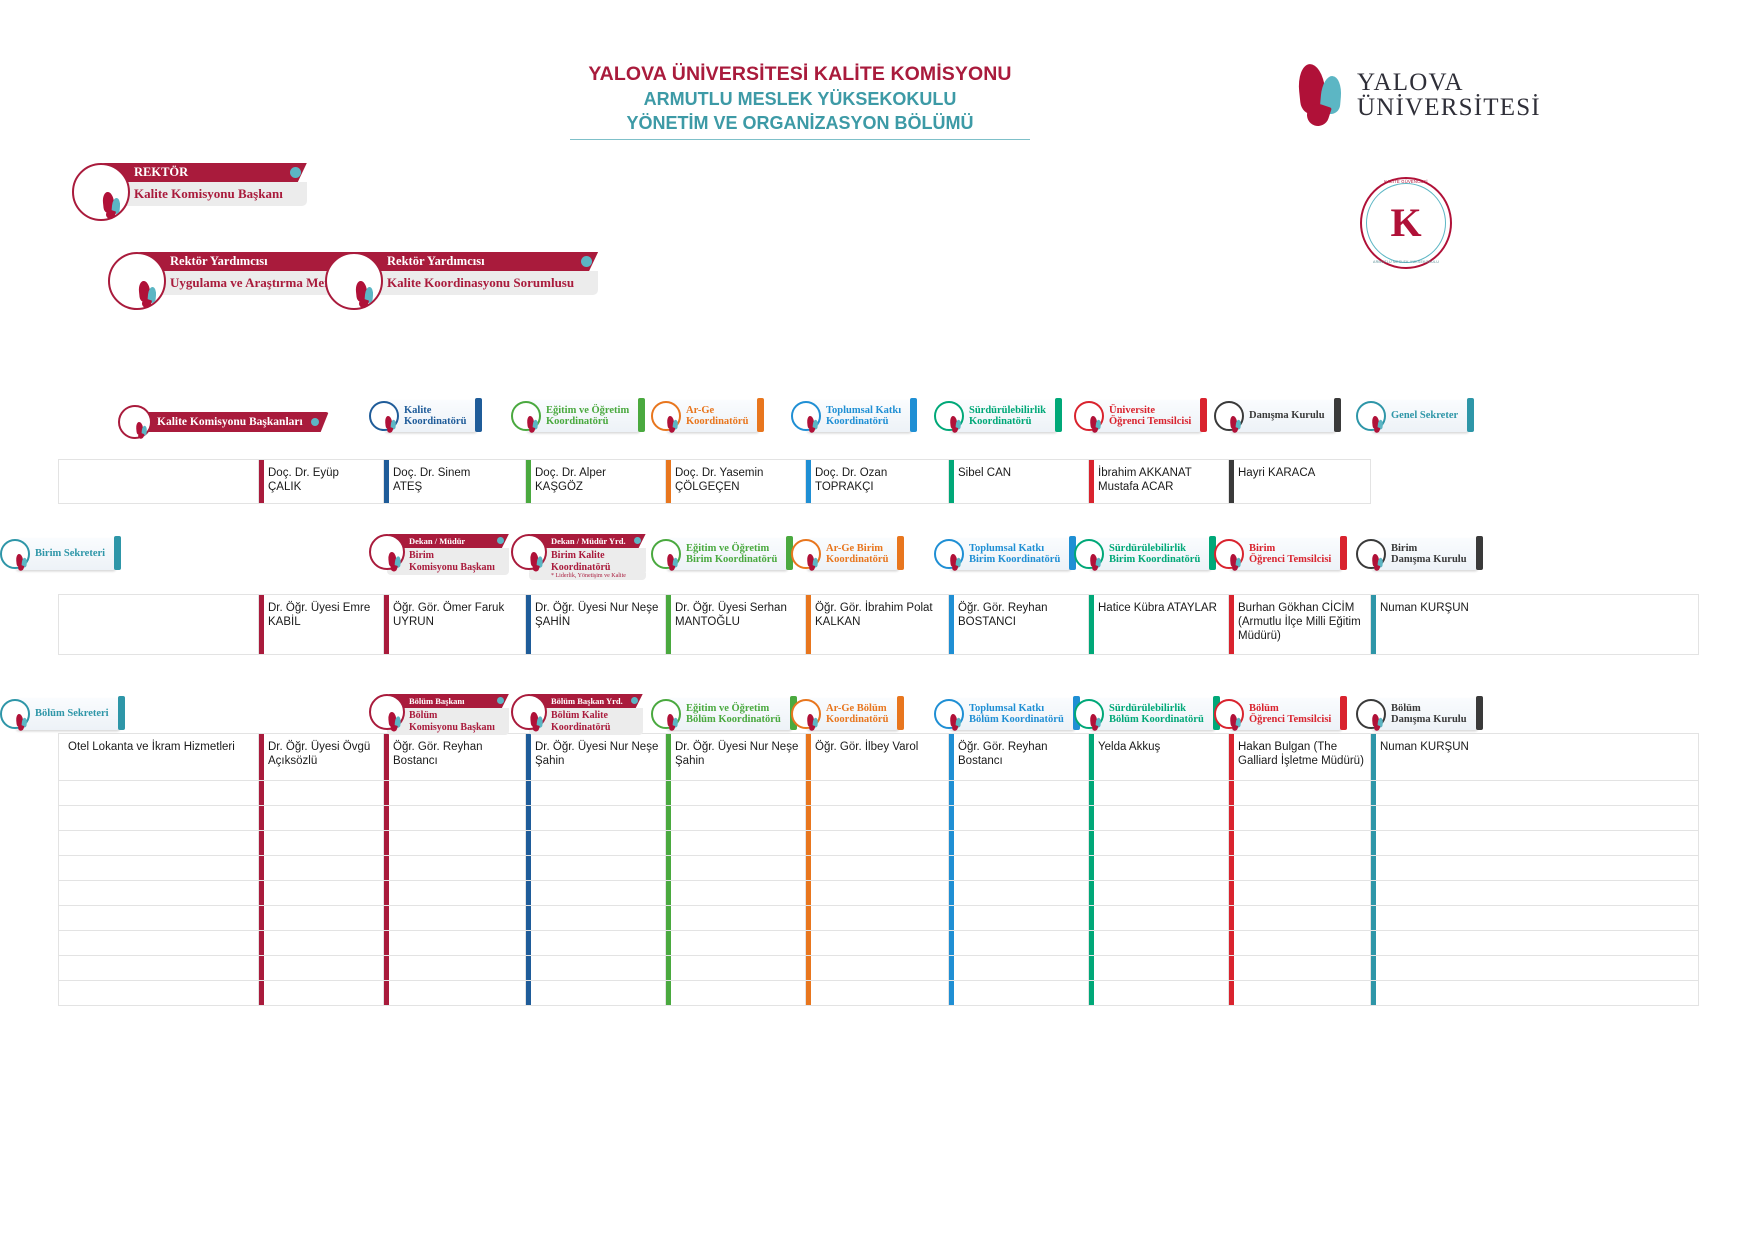 Image resolution: width=1755 pixels, height=1241 pixels. What do you see at coordinates (449, 615) in the screenshot?
I see `cell-text: Öğr. Gör. Ömer Faruk UYRUN` at bounding box center [449, 615].